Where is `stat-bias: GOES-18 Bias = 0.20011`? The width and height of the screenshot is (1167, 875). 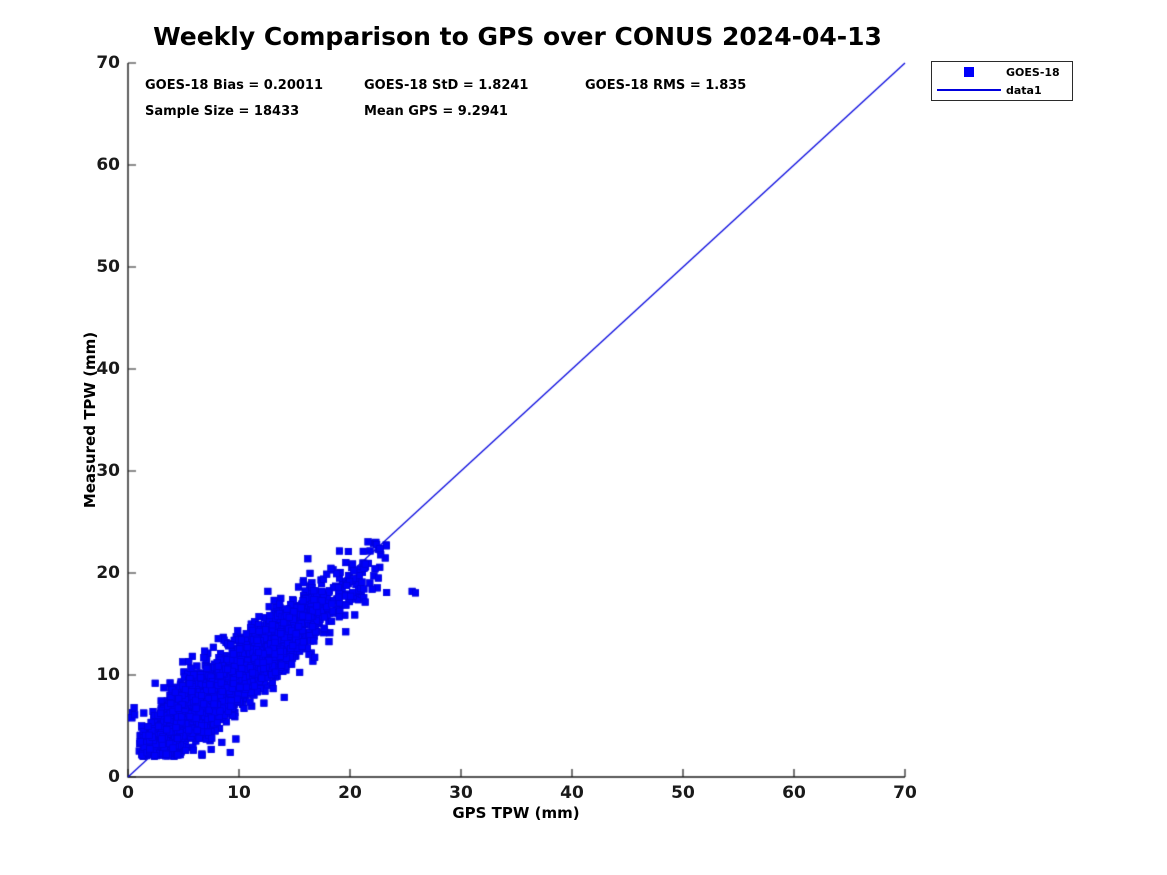
stat-bias: GOES-18 Bias = 0.20011 is located at coordinates (234, 85).